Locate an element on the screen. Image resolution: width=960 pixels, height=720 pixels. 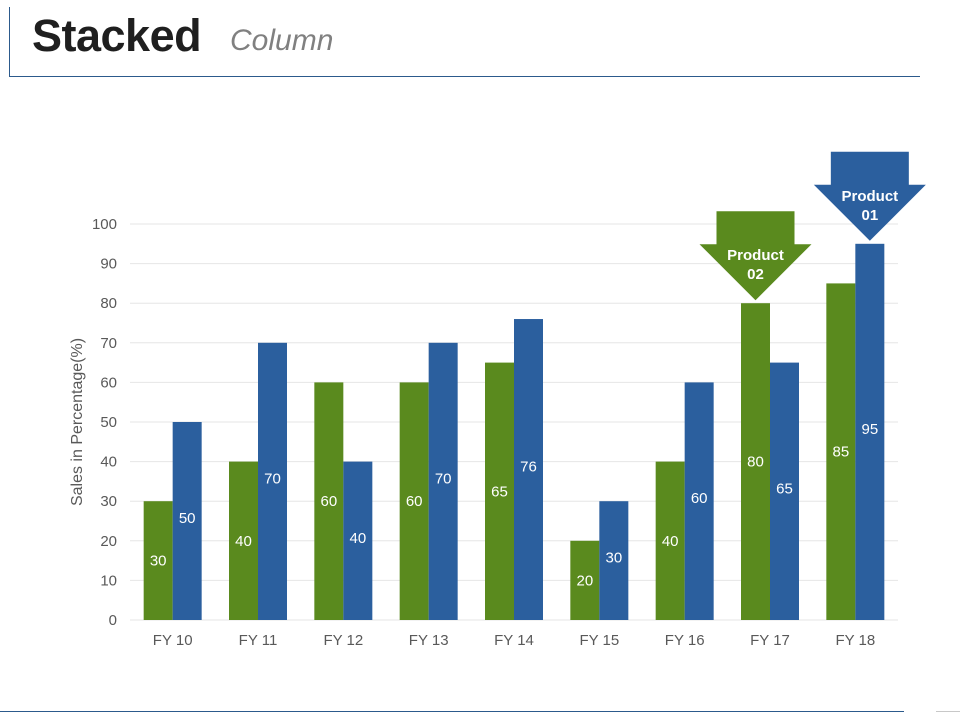
callout-arrow-01: Product 01 is located at coordinates (869, 196).